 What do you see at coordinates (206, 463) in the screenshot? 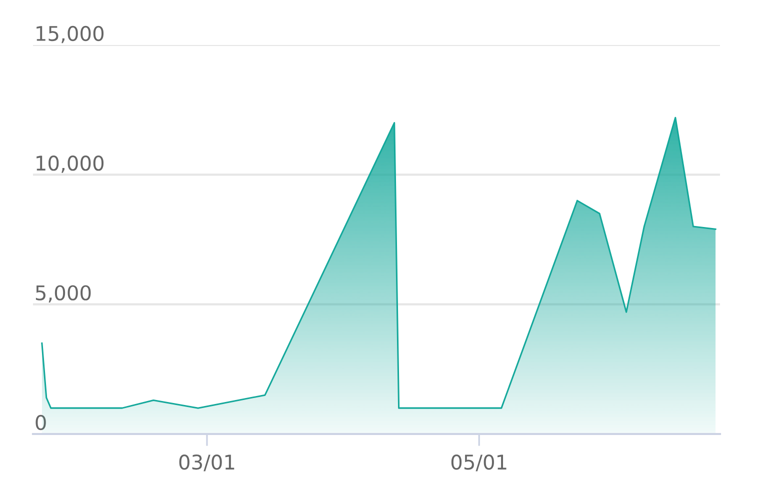
I see `x-tick-label: 03/01` at bounding box center [206, 463].